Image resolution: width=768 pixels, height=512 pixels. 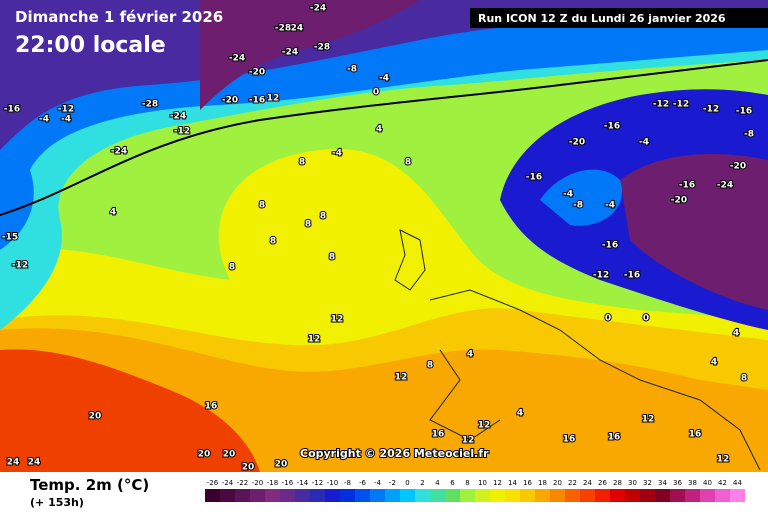 What do you see at coordinates (10, 238) in the screenshot?
I see `contour-label: -15` at bounding box center [10, 238].